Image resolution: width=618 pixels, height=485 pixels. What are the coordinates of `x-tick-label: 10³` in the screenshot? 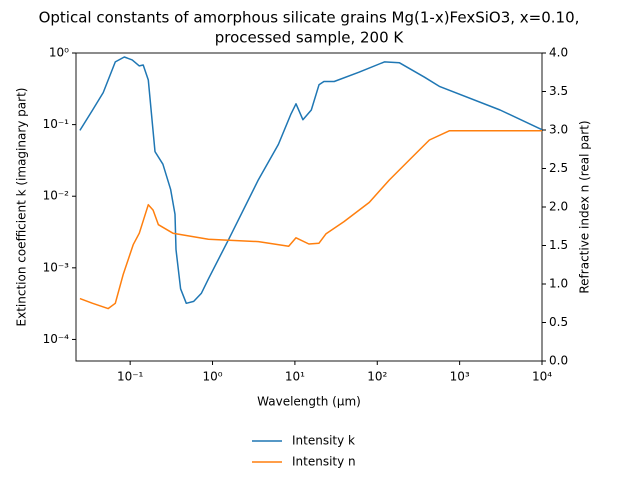 It's located at (460, 377).